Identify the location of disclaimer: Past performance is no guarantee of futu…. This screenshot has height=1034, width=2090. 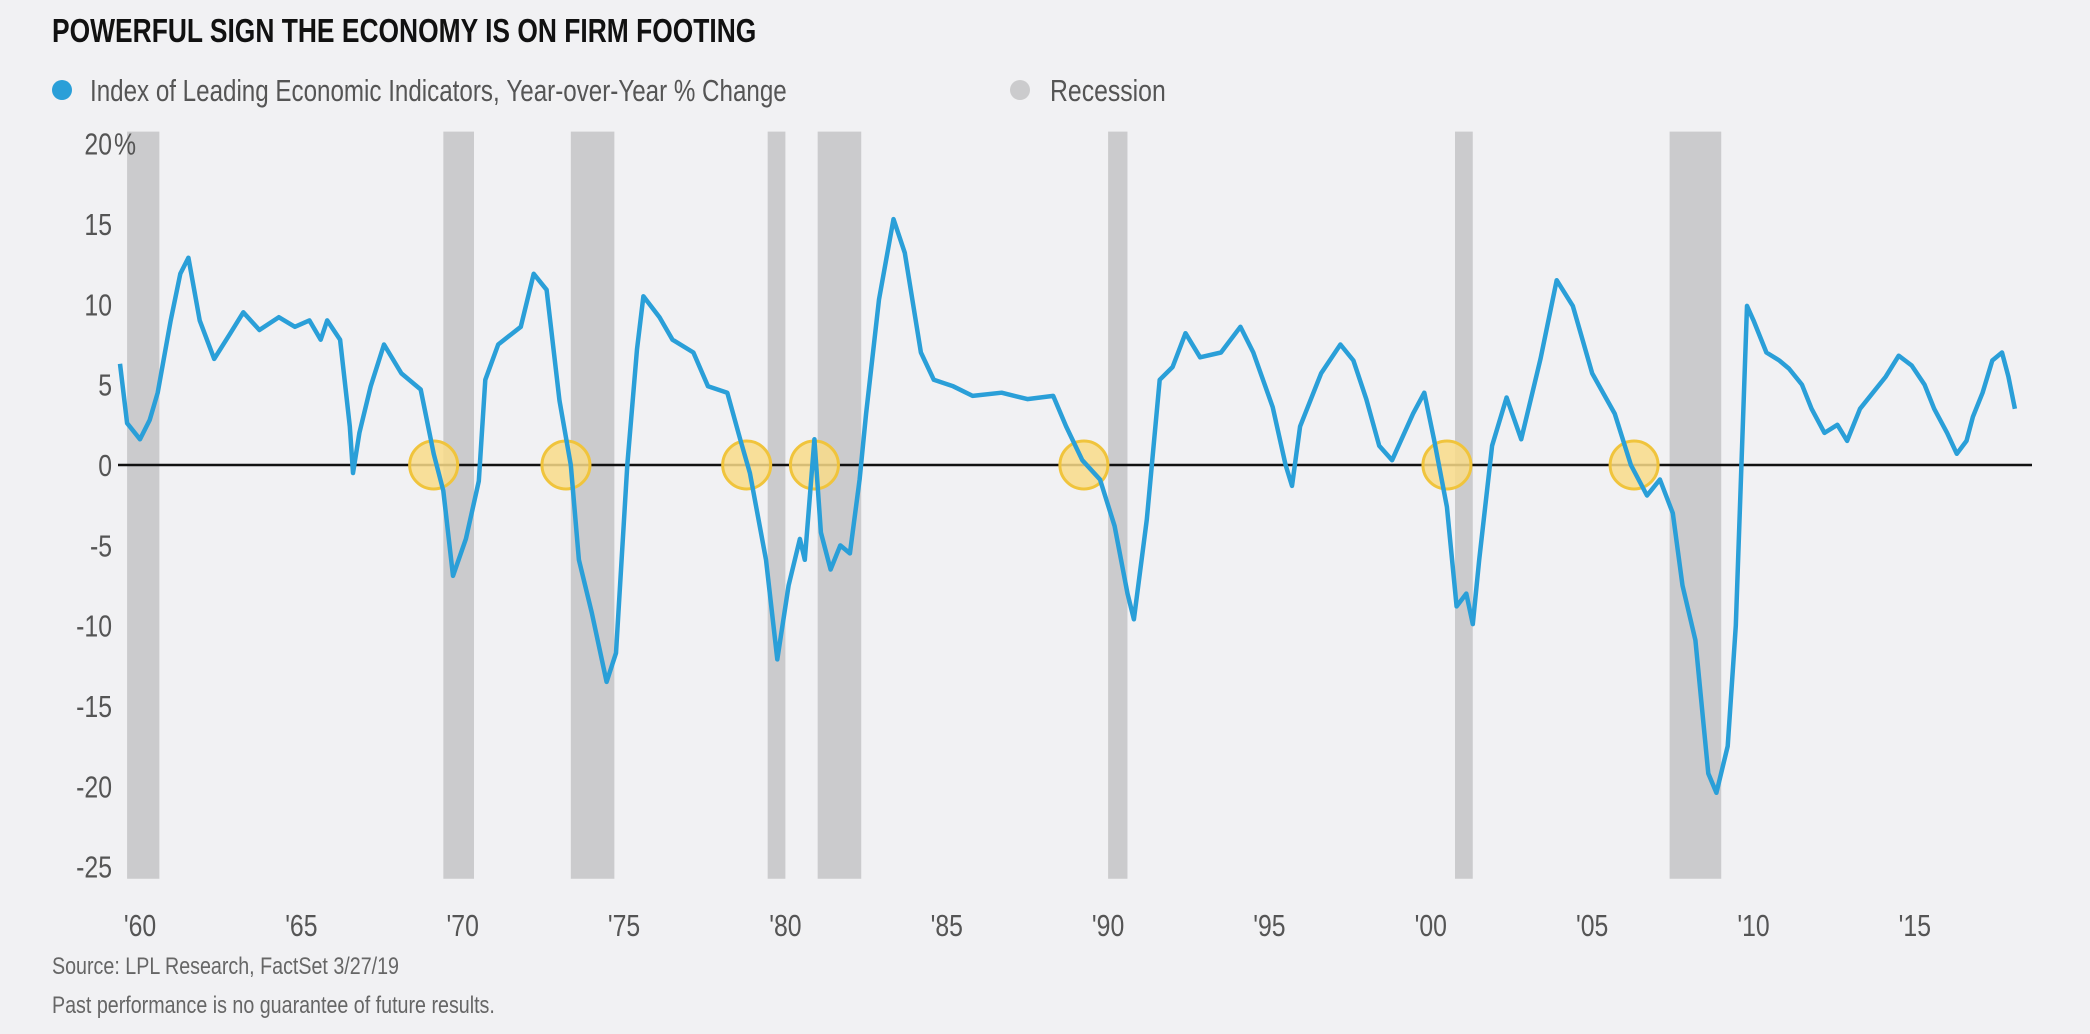
(273, 1004).